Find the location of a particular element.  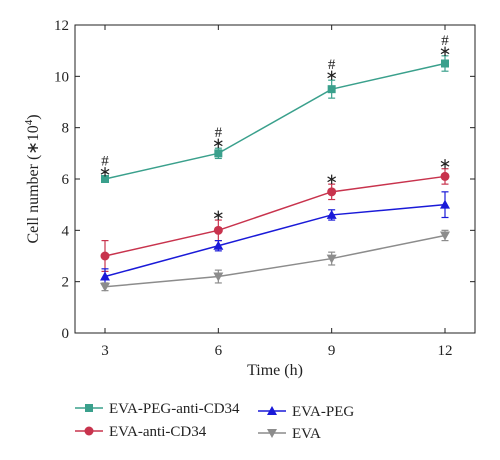

y-tick-label: 2 is located at coordinates (66, 283).